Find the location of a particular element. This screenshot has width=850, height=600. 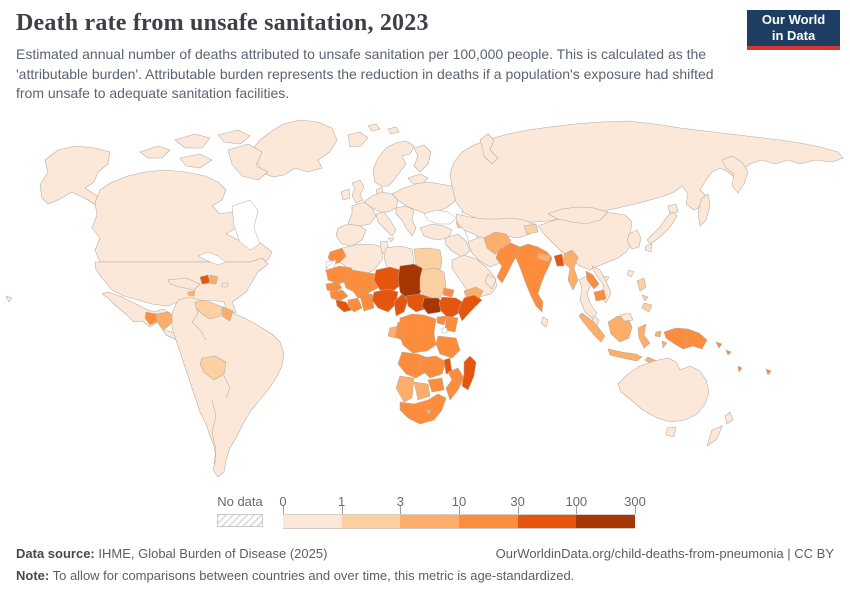

country-scandinavia is located at coordinates (393, 163).